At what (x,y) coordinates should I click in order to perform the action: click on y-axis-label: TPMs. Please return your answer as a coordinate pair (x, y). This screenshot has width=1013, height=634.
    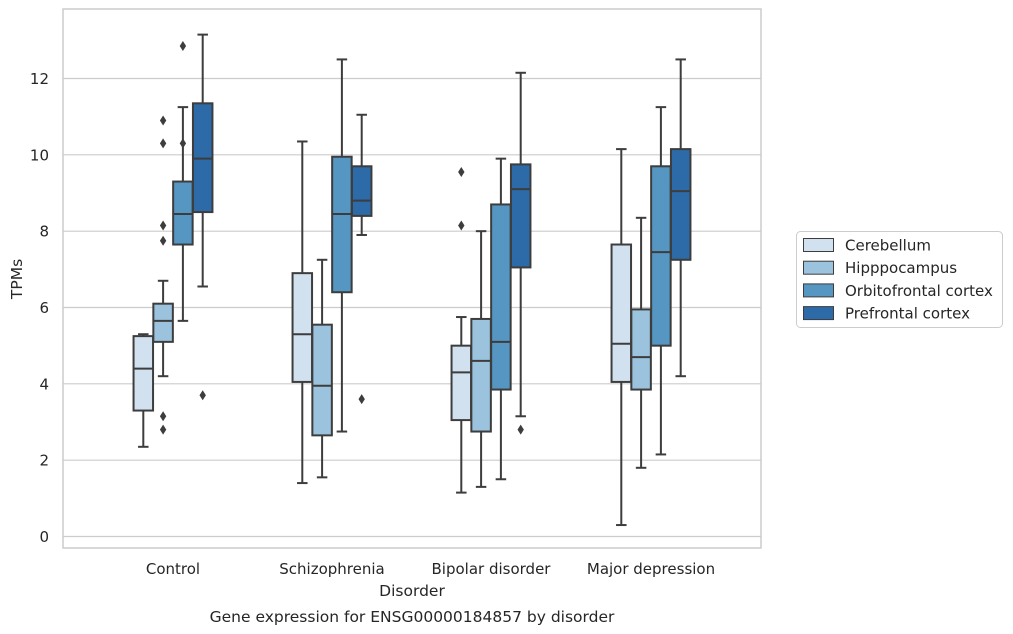
    Looking at the image, I should click on (17, 279).